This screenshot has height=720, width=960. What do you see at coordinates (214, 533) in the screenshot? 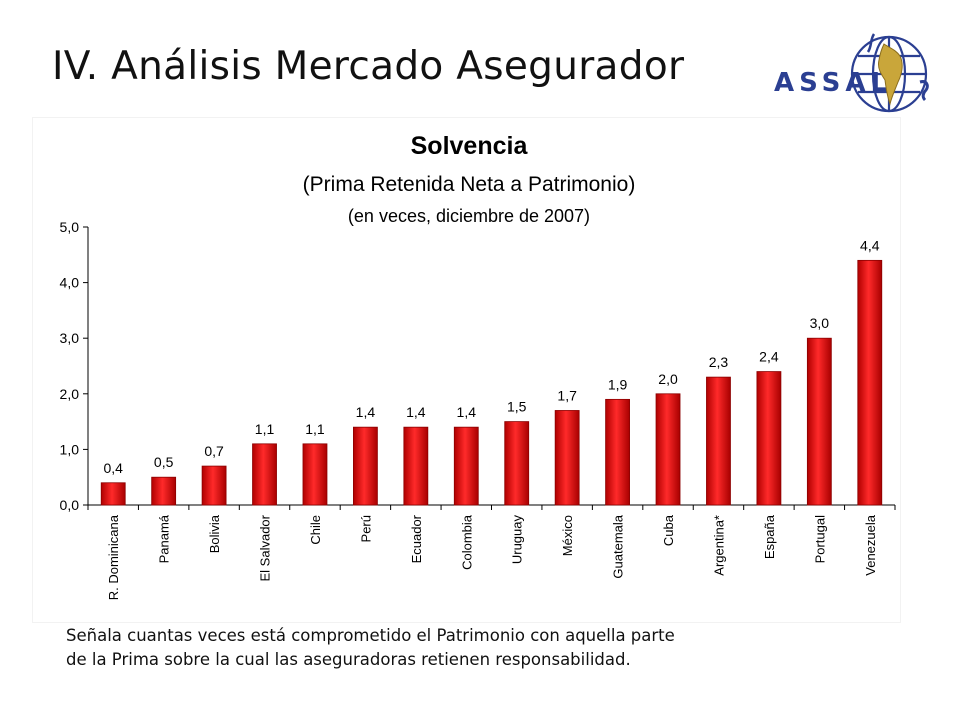
I see `category-label: Bolivia` at bounding box center [214, 533].